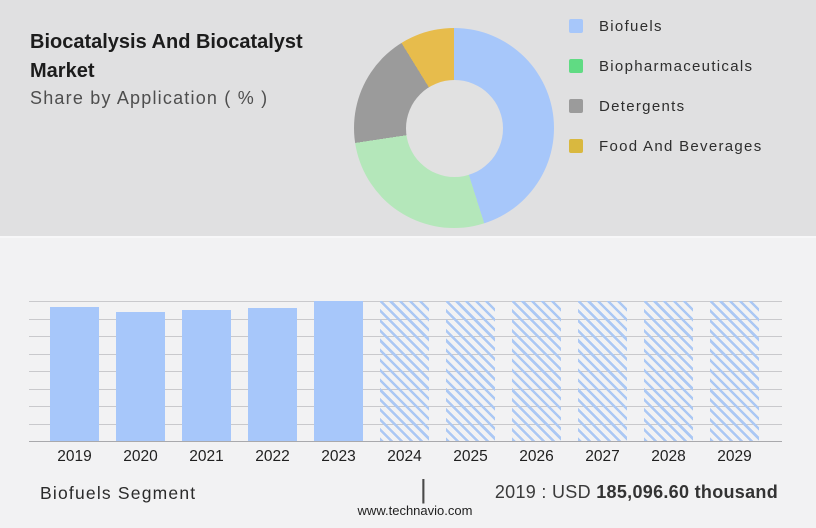 Image resolution: width=816 pixels, height=528 pixels. Describe the element at coordinates (602, 371) in the screenshot. I see `bar-forecast-2027` at that location.